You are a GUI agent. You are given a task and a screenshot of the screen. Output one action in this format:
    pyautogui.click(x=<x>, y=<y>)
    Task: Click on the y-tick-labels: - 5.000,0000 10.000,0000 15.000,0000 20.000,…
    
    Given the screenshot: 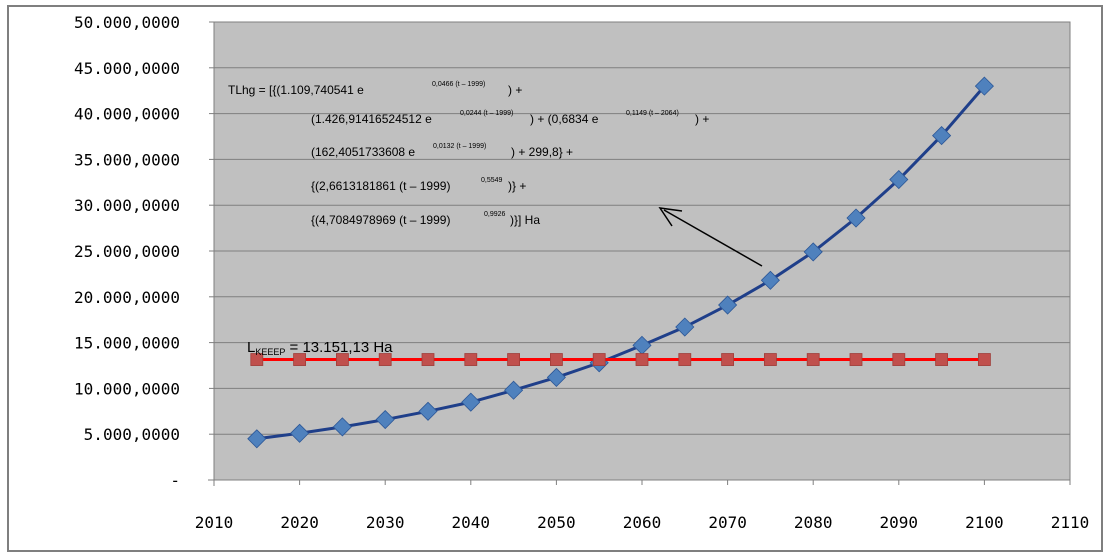 What is the action you would take?
    pyautogui.click(x=144, y=251)
    